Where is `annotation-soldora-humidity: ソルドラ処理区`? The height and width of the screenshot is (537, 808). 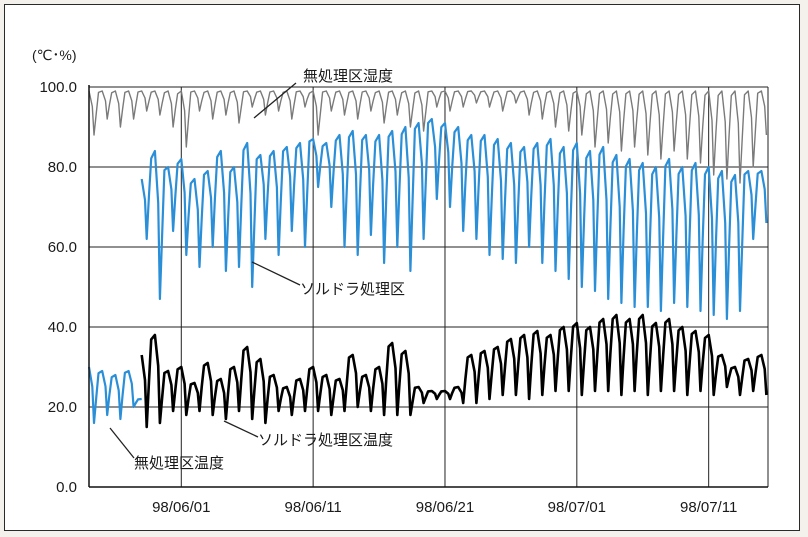
annotation-soldora-humidity: ソルドラ処理区 is located at coordinates (328, 279).